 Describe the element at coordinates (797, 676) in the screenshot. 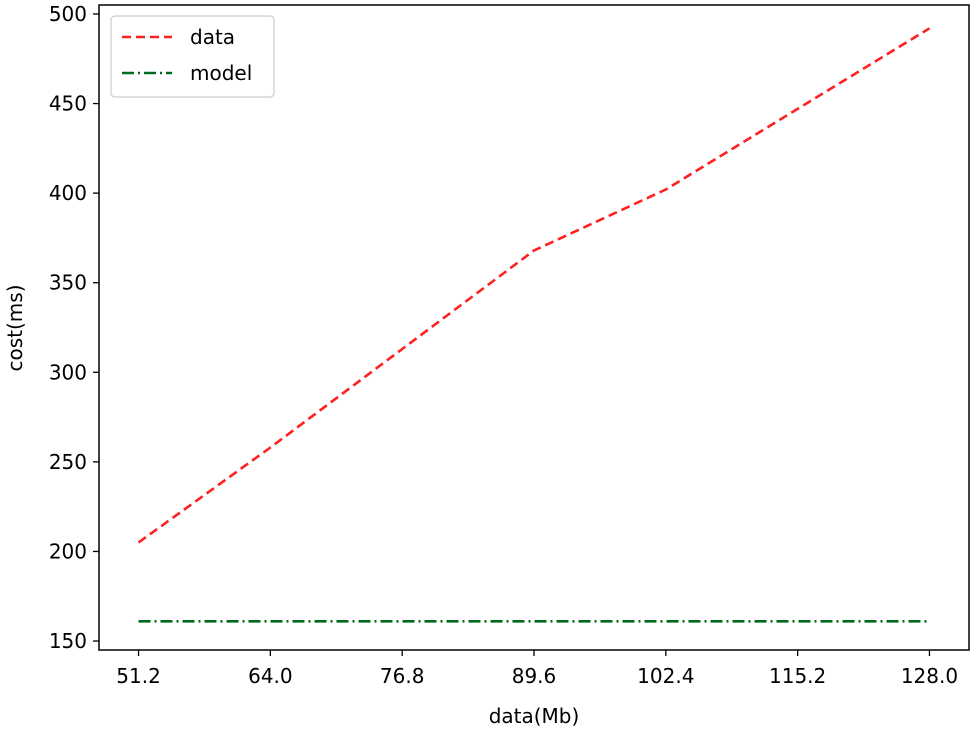

I see `x-tick-label: 115.2` at that location.